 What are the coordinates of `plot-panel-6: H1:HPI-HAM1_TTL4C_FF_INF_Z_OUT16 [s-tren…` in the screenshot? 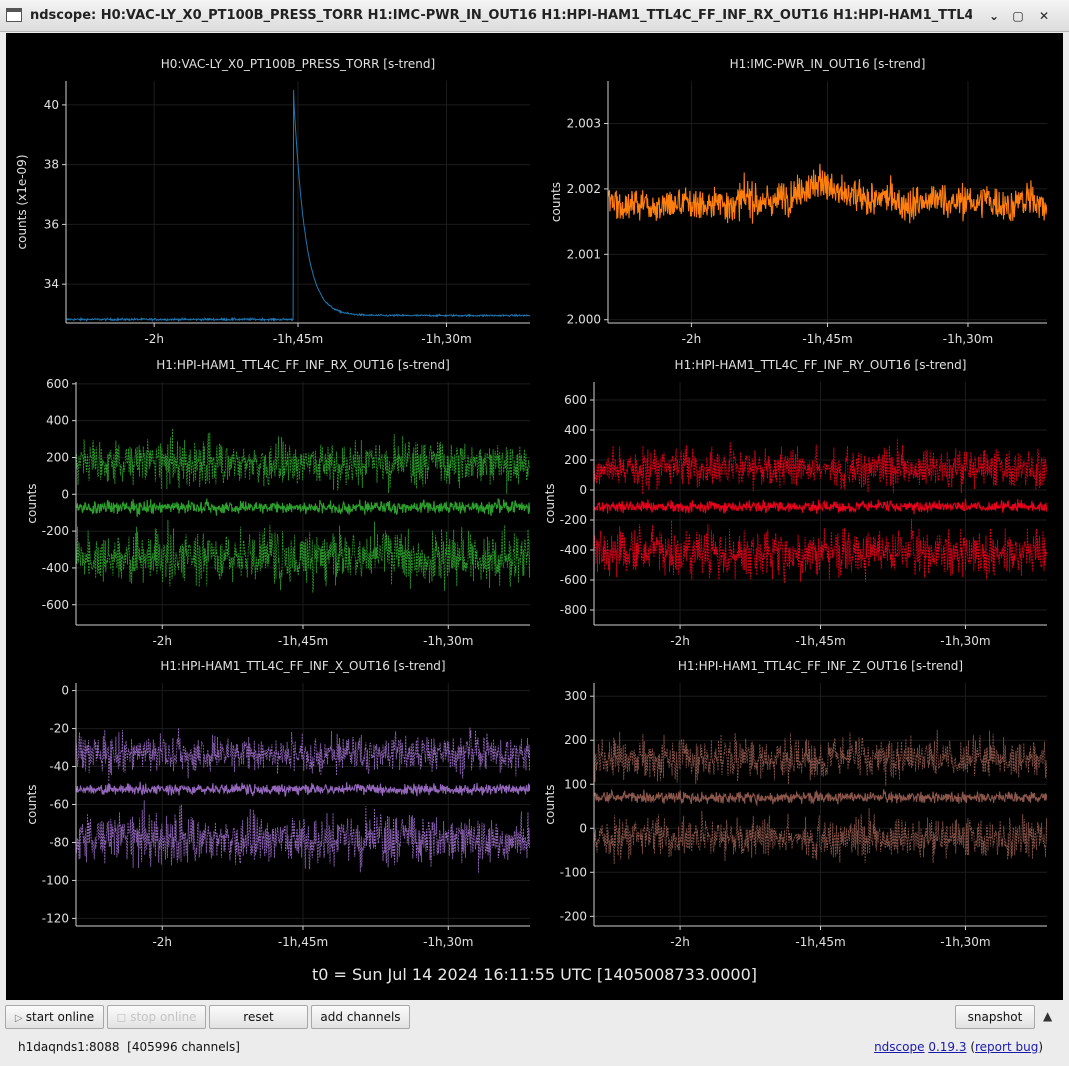 It's located at (795, 804).